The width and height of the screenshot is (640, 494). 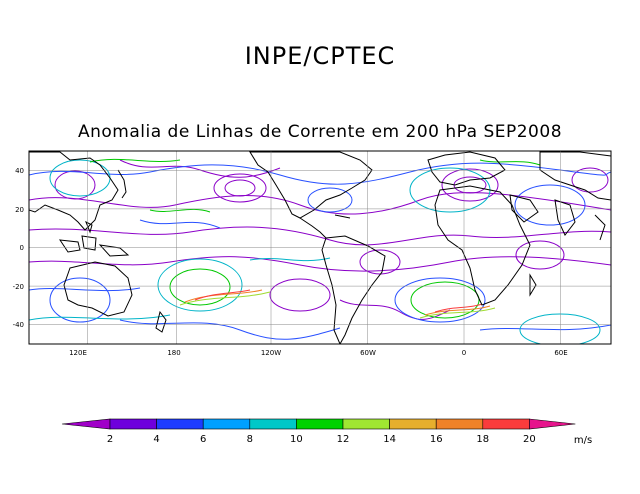 I want to click on colorbar-unit: m/s, so click(x=583, y=440).